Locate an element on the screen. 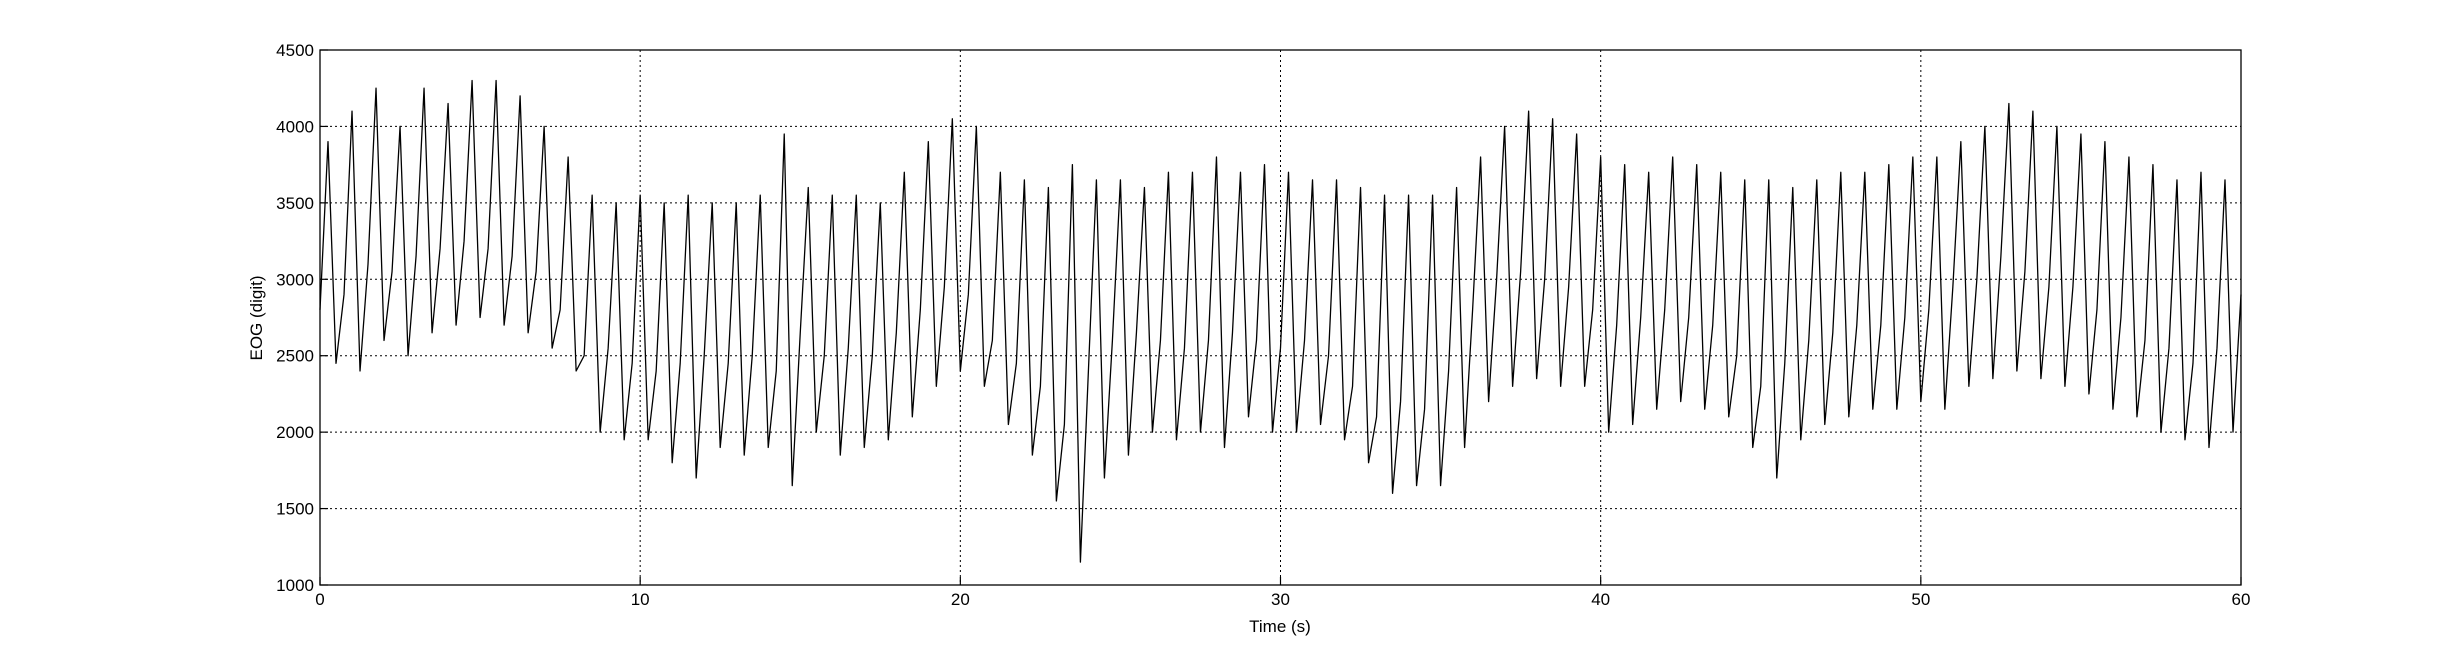  y-tick-label: 4000 is located at coordinates (295, 126).